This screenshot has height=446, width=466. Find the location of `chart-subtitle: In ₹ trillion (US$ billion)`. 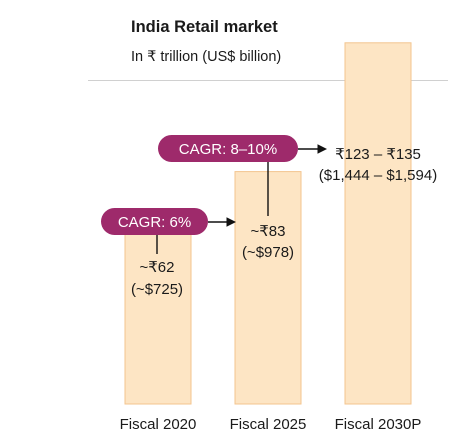

chart-subtitle: In ₹ trillion (US$ billion) is located at coordinates (206, 57).